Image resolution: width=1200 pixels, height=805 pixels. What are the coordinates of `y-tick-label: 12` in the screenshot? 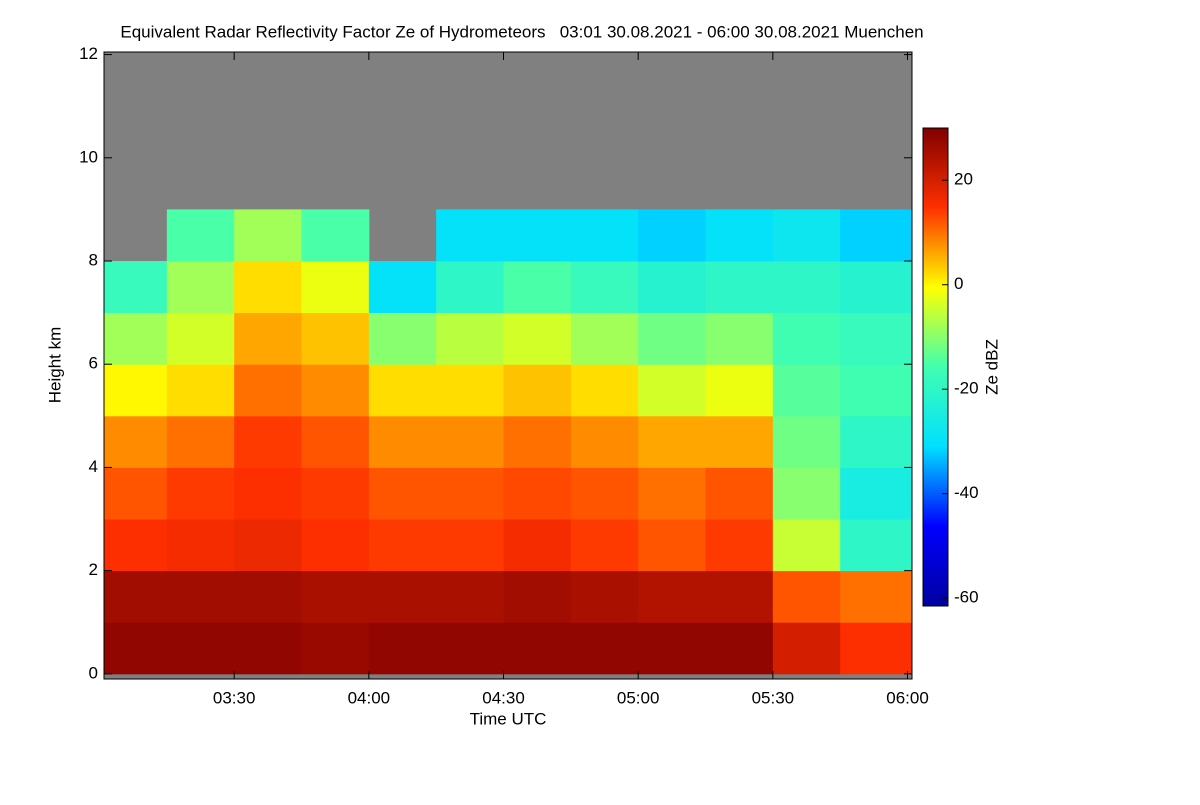 It's located at (88, 53).